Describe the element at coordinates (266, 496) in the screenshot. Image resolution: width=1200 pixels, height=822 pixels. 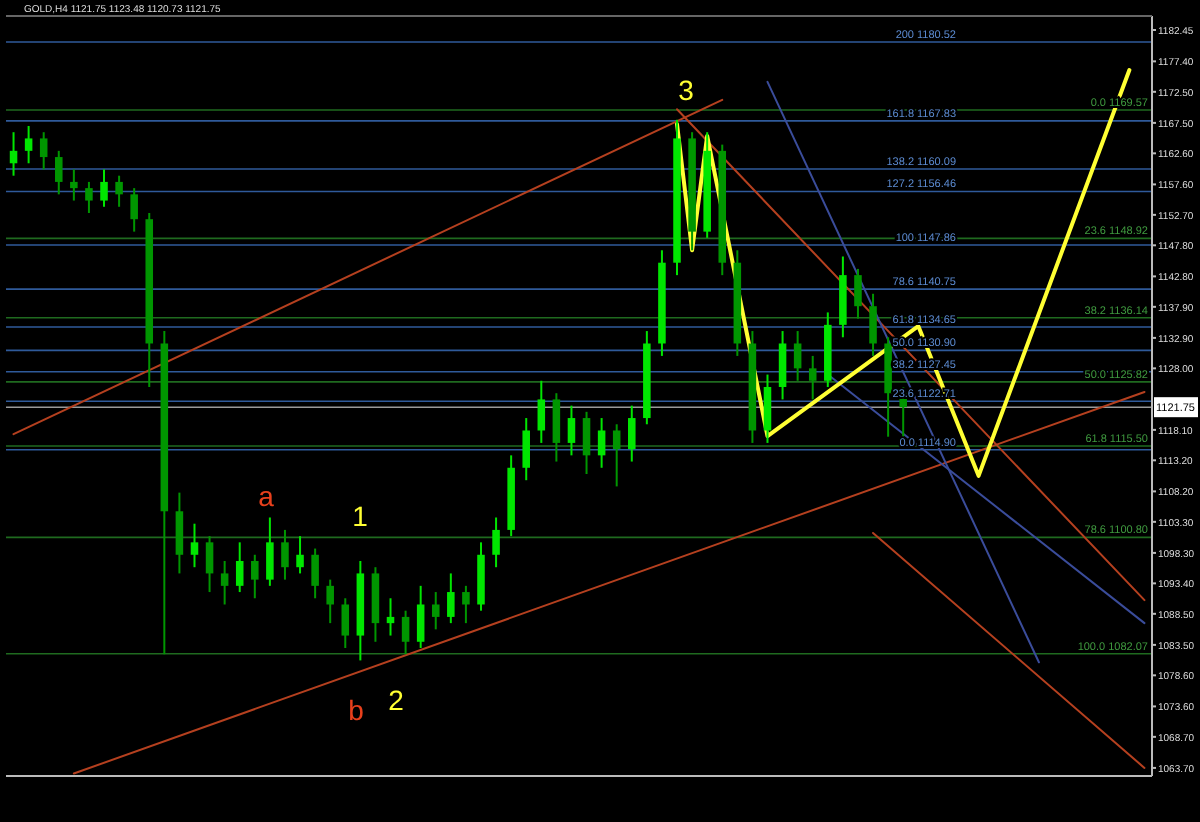
I see `annotation: a` at that location.